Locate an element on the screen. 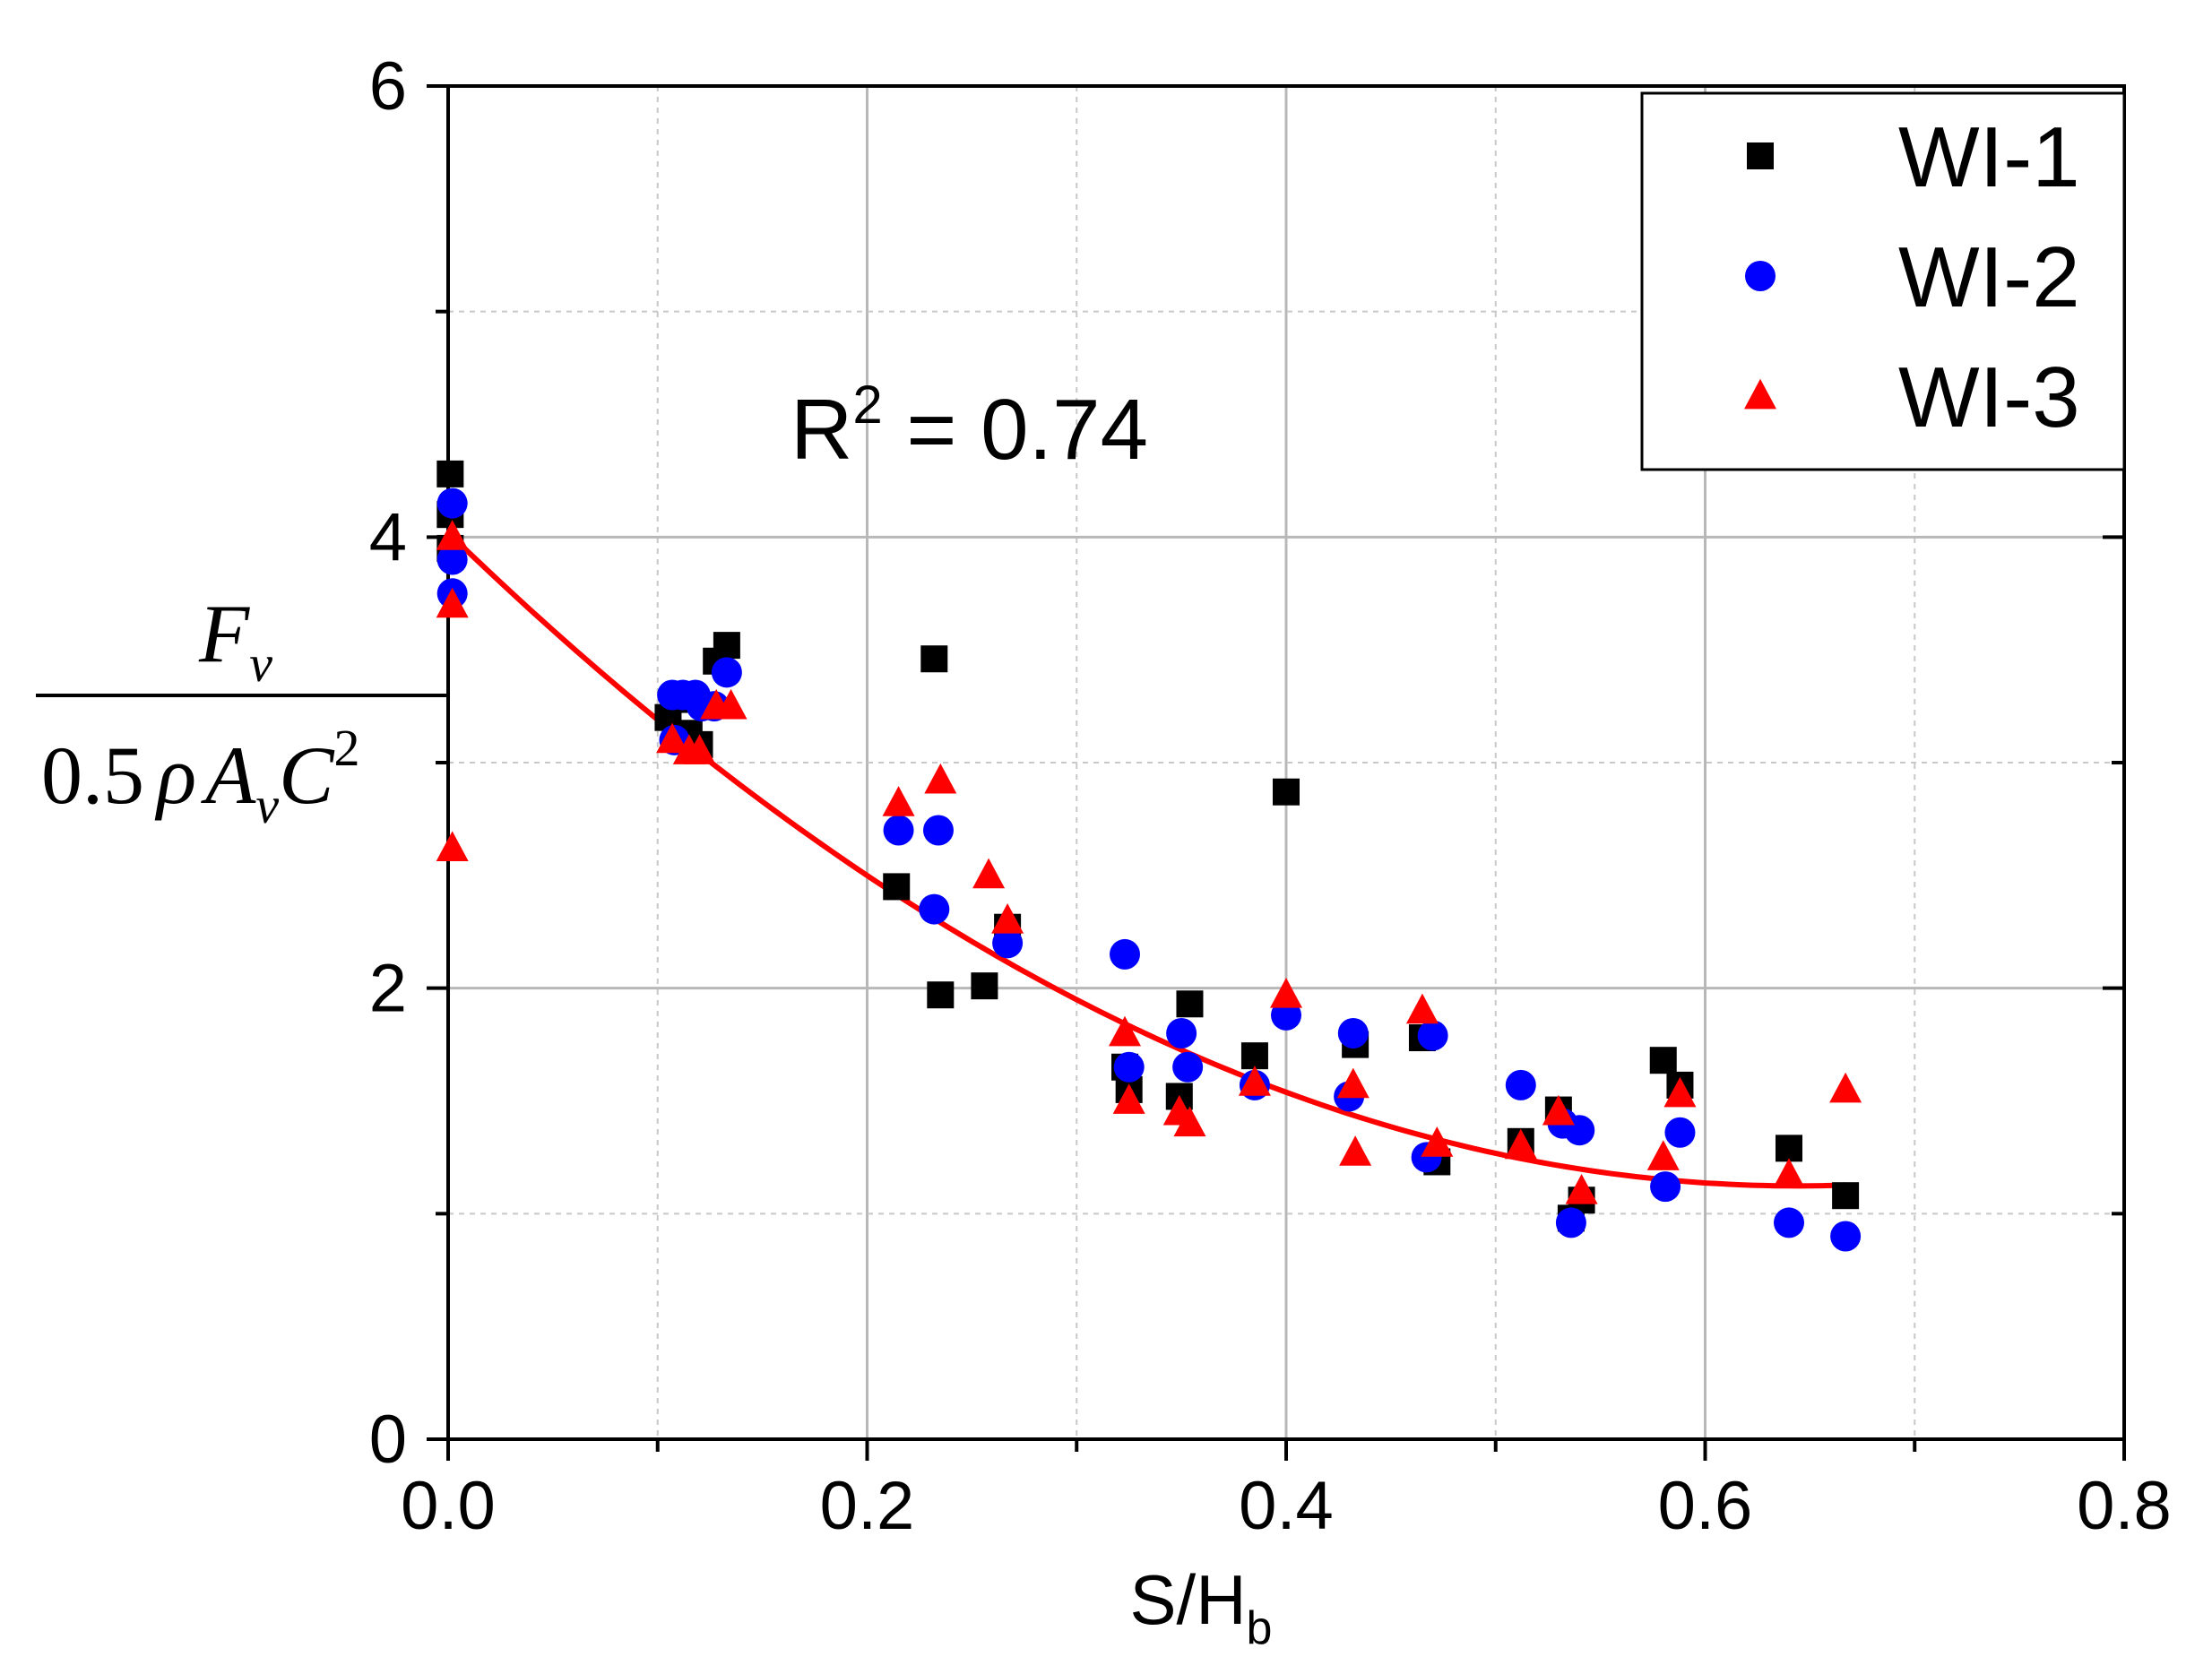 This screenshot has width=2212, height=1674. legend: WI-1 WI-2 WI-3 is located at coordinates (1883, 281).